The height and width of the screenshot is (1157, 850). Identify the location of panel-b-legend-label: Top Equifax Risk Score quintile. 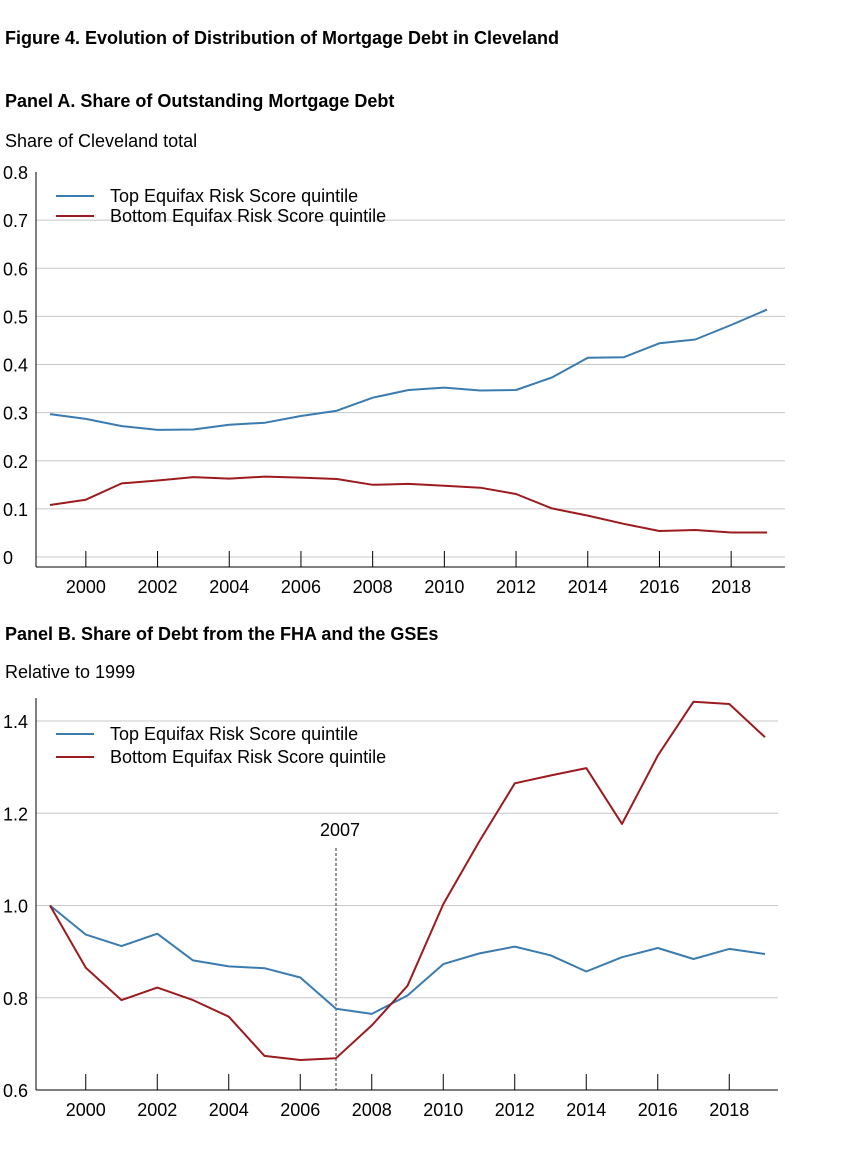
(234, 734).